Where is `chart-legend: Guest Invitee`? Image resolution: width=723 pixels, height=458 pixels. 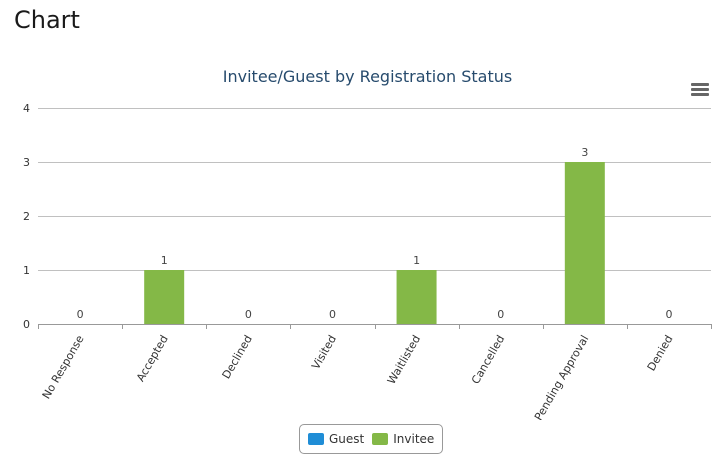
chart-legend: Guest Invitee is located at coordinates (371, 439).